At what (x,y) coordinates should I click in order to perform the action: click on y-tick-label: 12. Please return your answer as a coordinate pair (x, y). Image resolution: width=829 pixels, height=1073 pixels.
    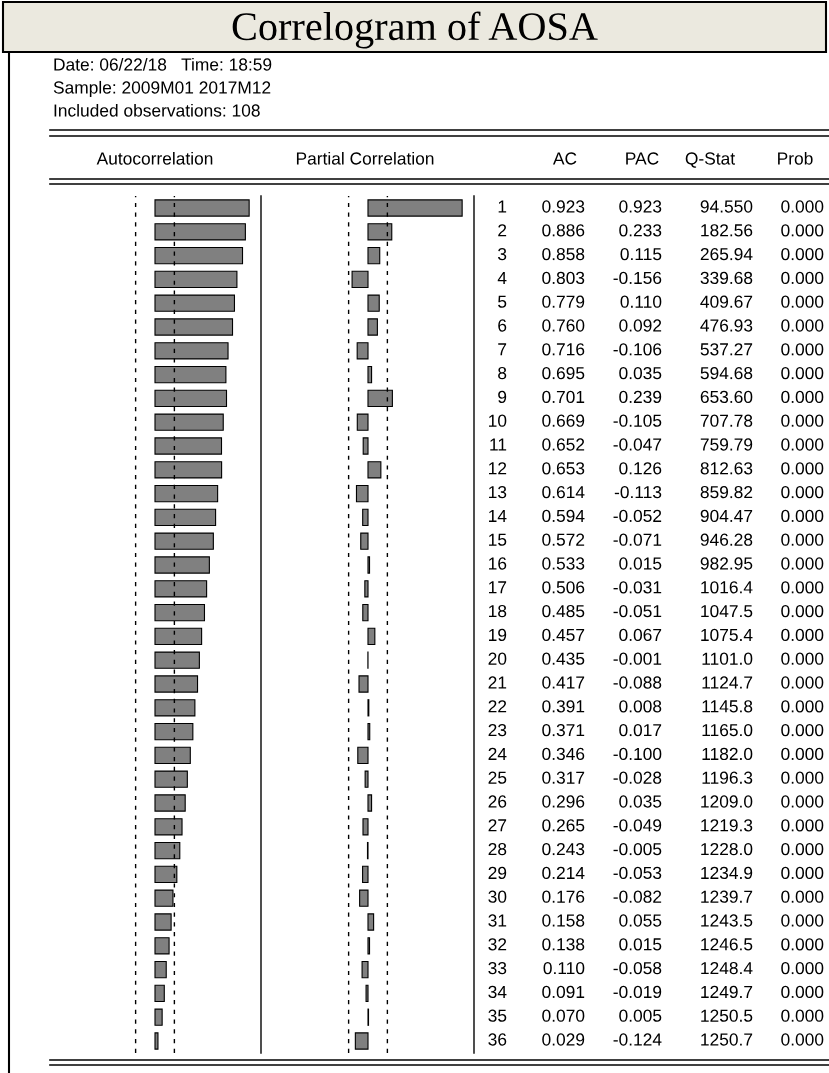
    Looking at the image, I should click on (498, 468).